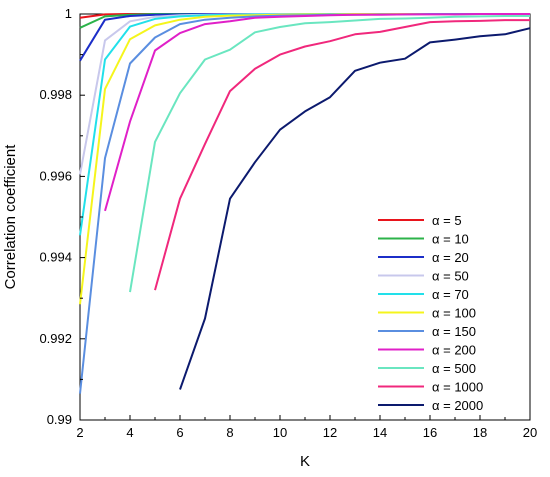 Image resolution: width=550 pixels, height=477 pixels. I want to click on x-tick-label: 20, so click(530, 432).